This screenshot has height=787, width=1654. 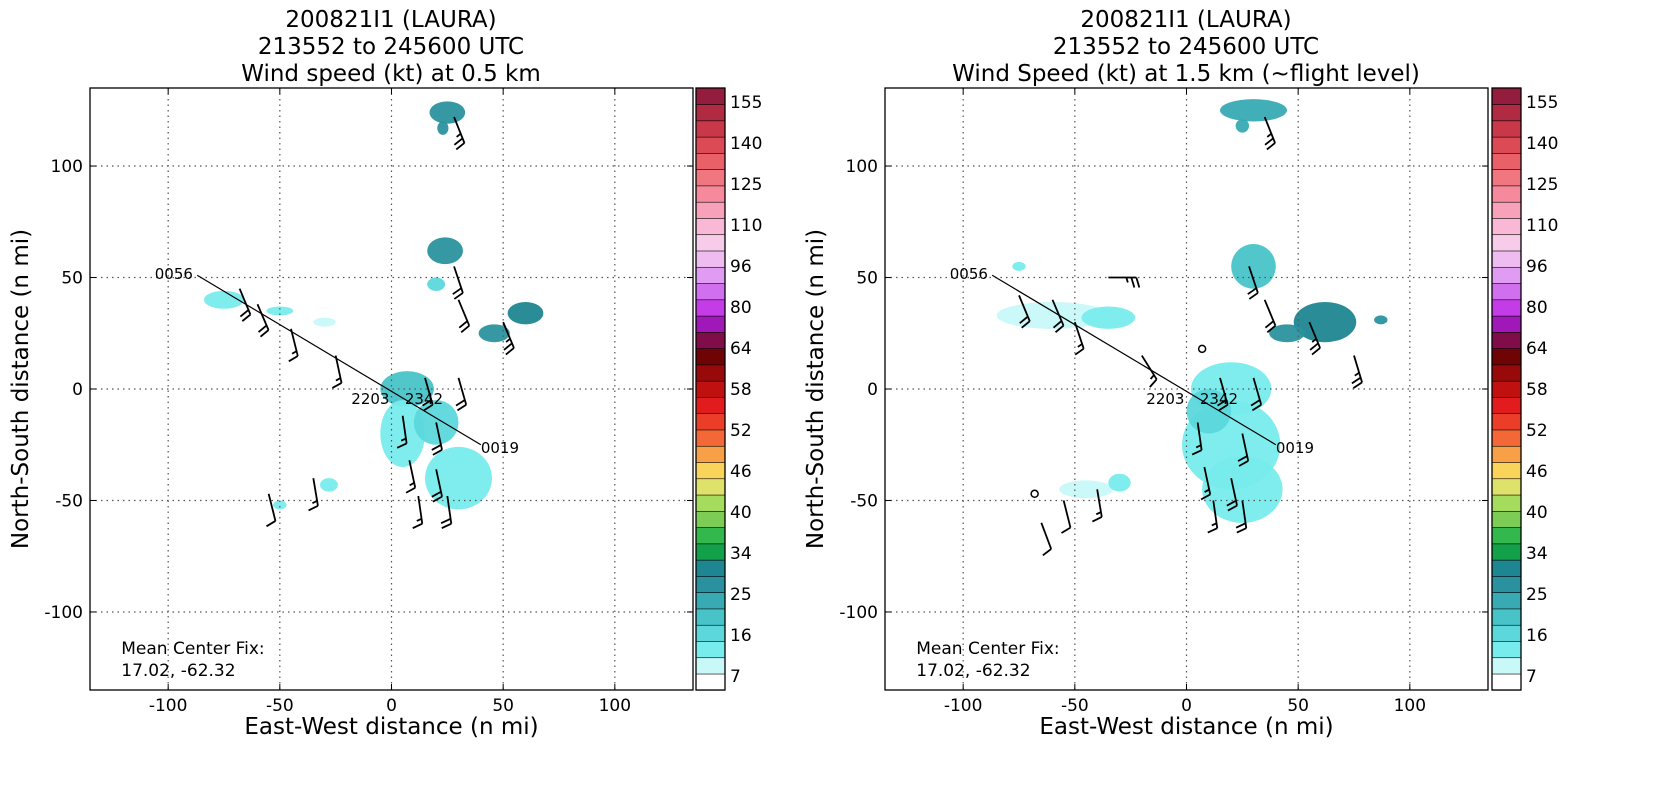 What do you see at coordinates (1524, 389) in the screenshot?
I see `colorbar: 155 140 125 110 96 80 64 58 52 46 40 34 25 16 7` at bounding box center [1524, 389].